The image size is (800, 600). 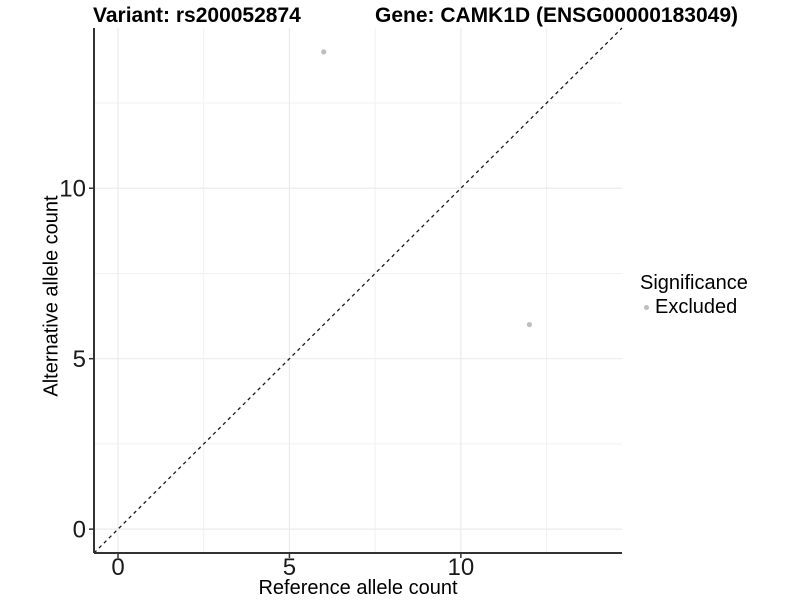 I want to click on x-tick-label: 10, so click(x=461, y=567).